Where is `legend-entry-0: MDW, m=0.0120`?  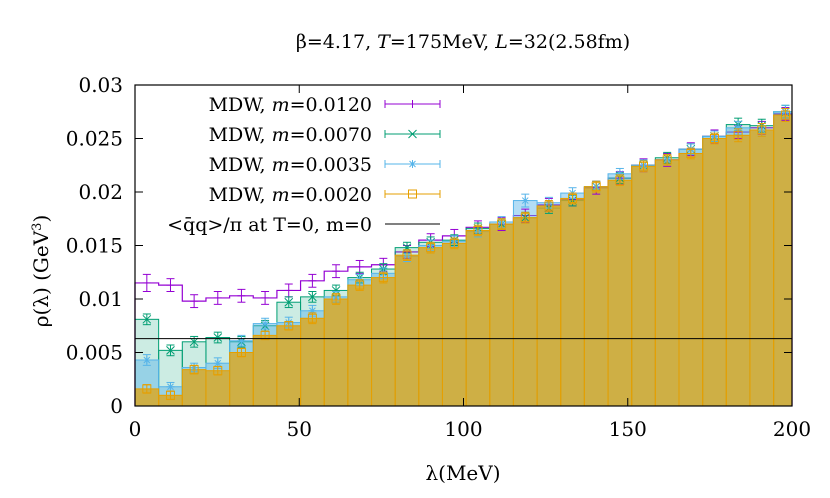 legend-entry-0: MDW, m=0.0120 is located at coordinates (325, 105).